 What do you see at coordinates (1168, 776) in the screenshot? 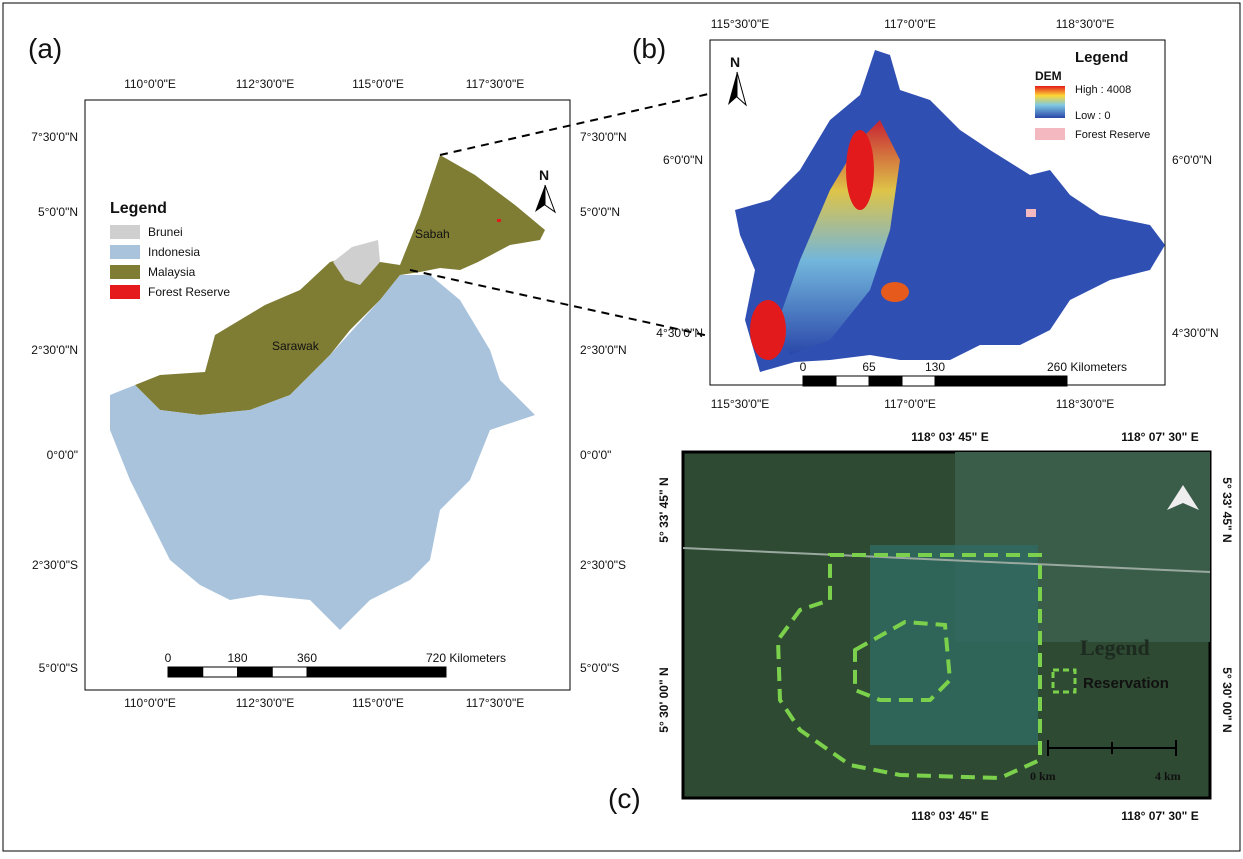
I see `scale-label: 4 km` at bounding box center [1168, 776].